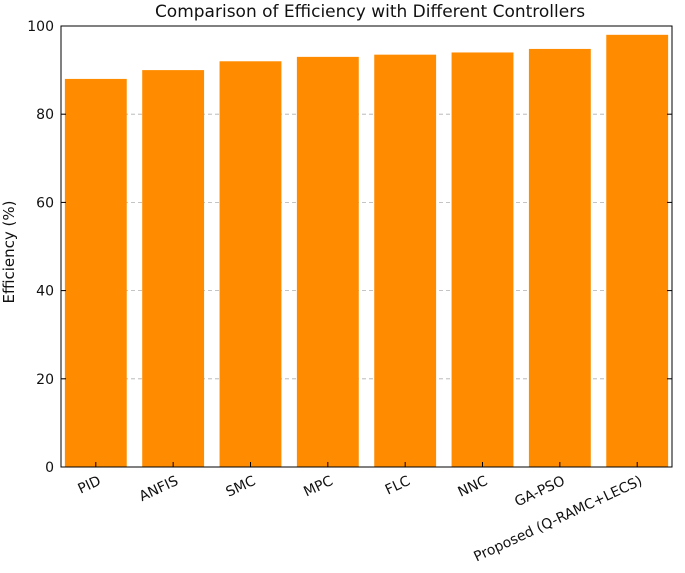  What do you see at coordinates (318, 486) in the screenshot?
I see `x-tick-label: MPC` at bounding box center [318, 486].